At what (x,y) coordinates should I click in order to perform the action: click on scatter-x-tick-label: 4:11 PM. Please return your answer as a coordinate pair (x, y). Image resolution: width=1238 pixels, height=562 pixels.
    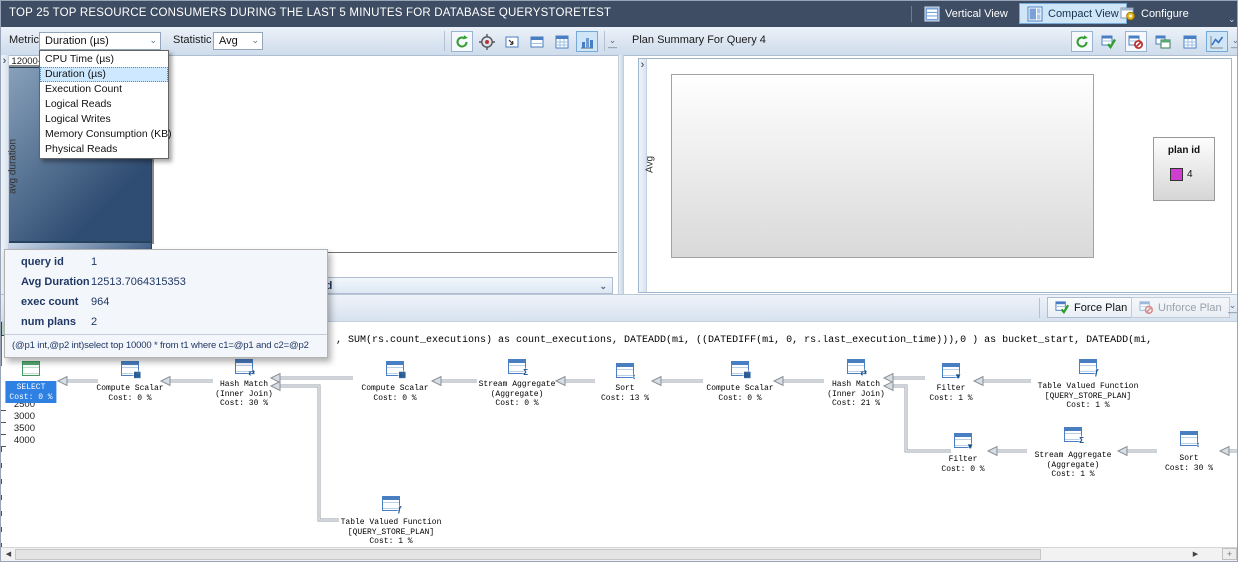
    Looking at the image, I should click on (310, 473).